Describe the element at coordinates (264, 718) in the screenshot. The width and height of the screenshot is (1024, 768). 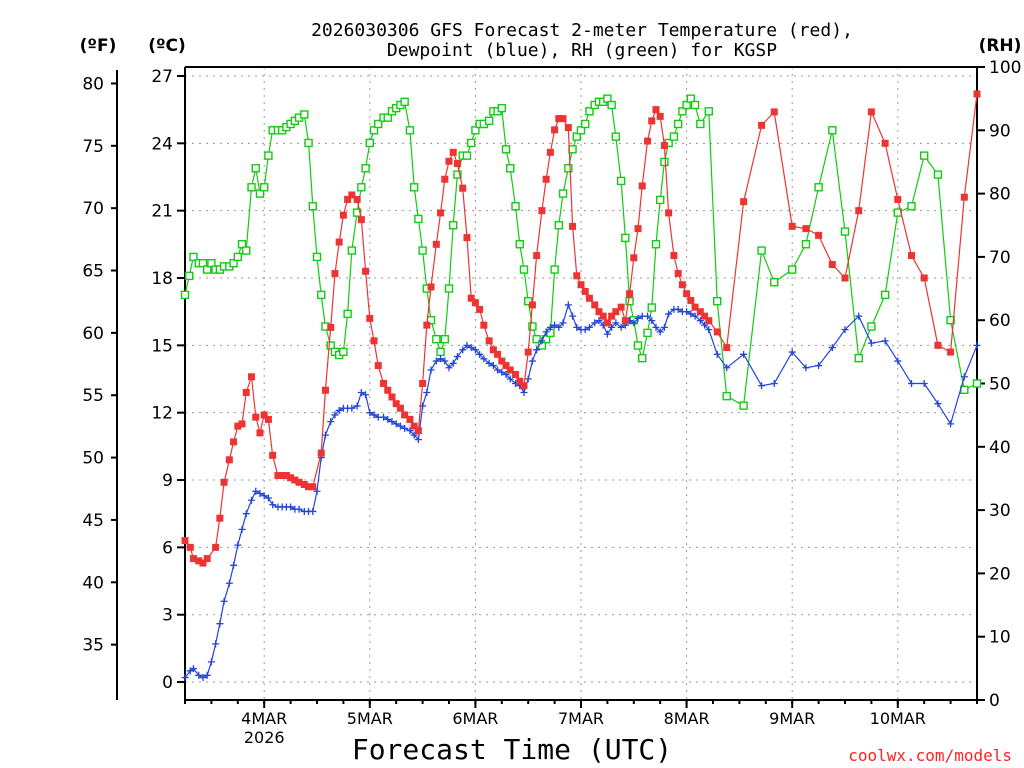
I see `x-tick-label: 4MAR` at that location.